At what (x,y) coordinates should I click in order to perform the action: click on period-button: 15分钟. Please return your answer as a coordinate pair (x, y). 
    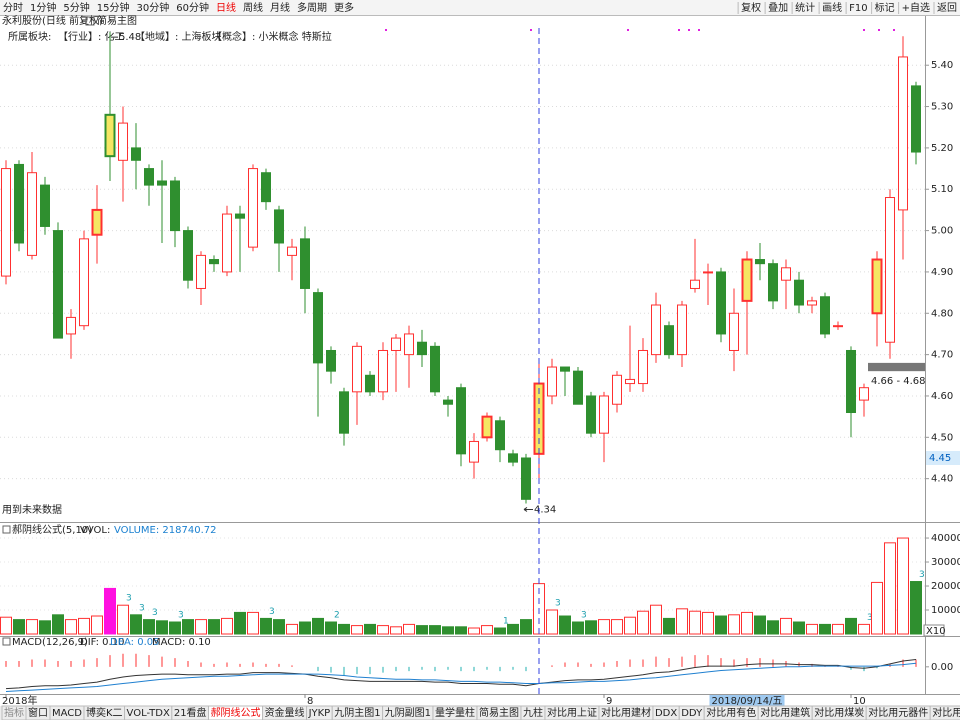
    Looking at the image, I should click on (113, 7).